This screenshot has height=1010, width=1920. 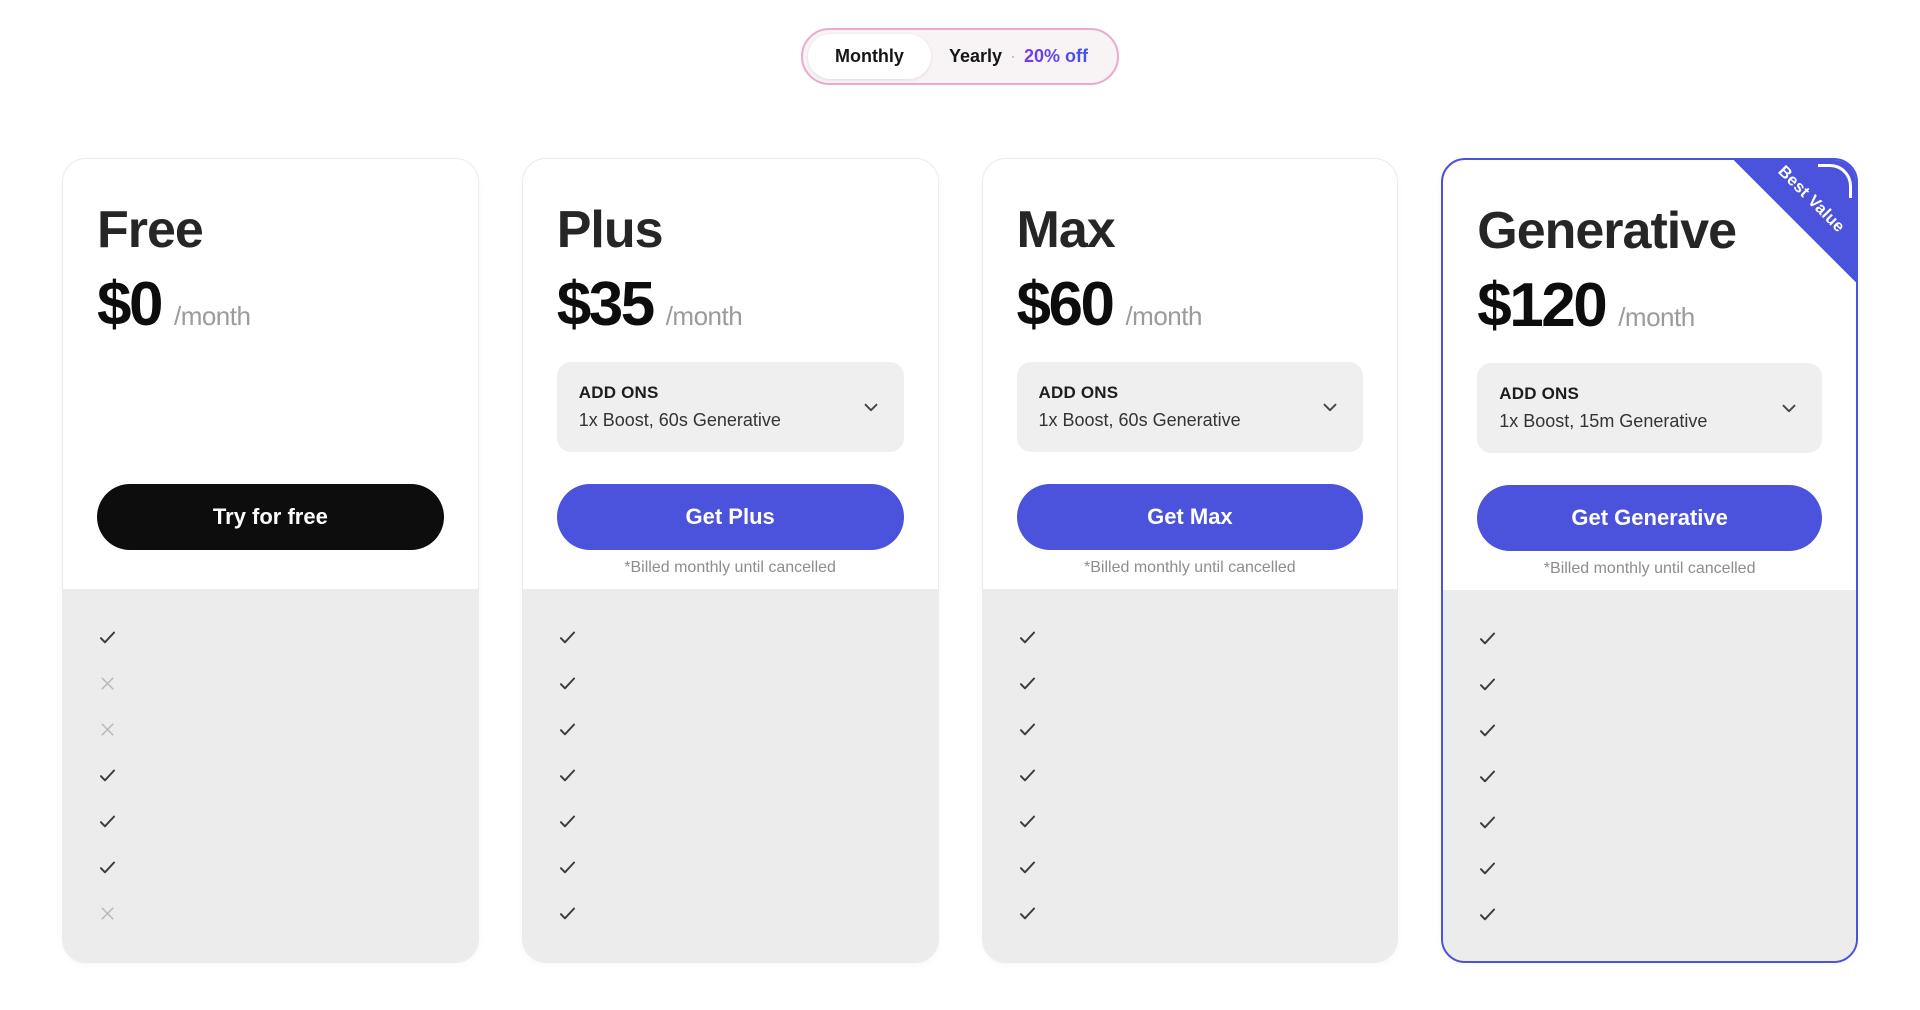 What do you see at coordinates (610, 230) in the screenshot?
I see `plan-title: Plus` at bounding box center [610, 230].